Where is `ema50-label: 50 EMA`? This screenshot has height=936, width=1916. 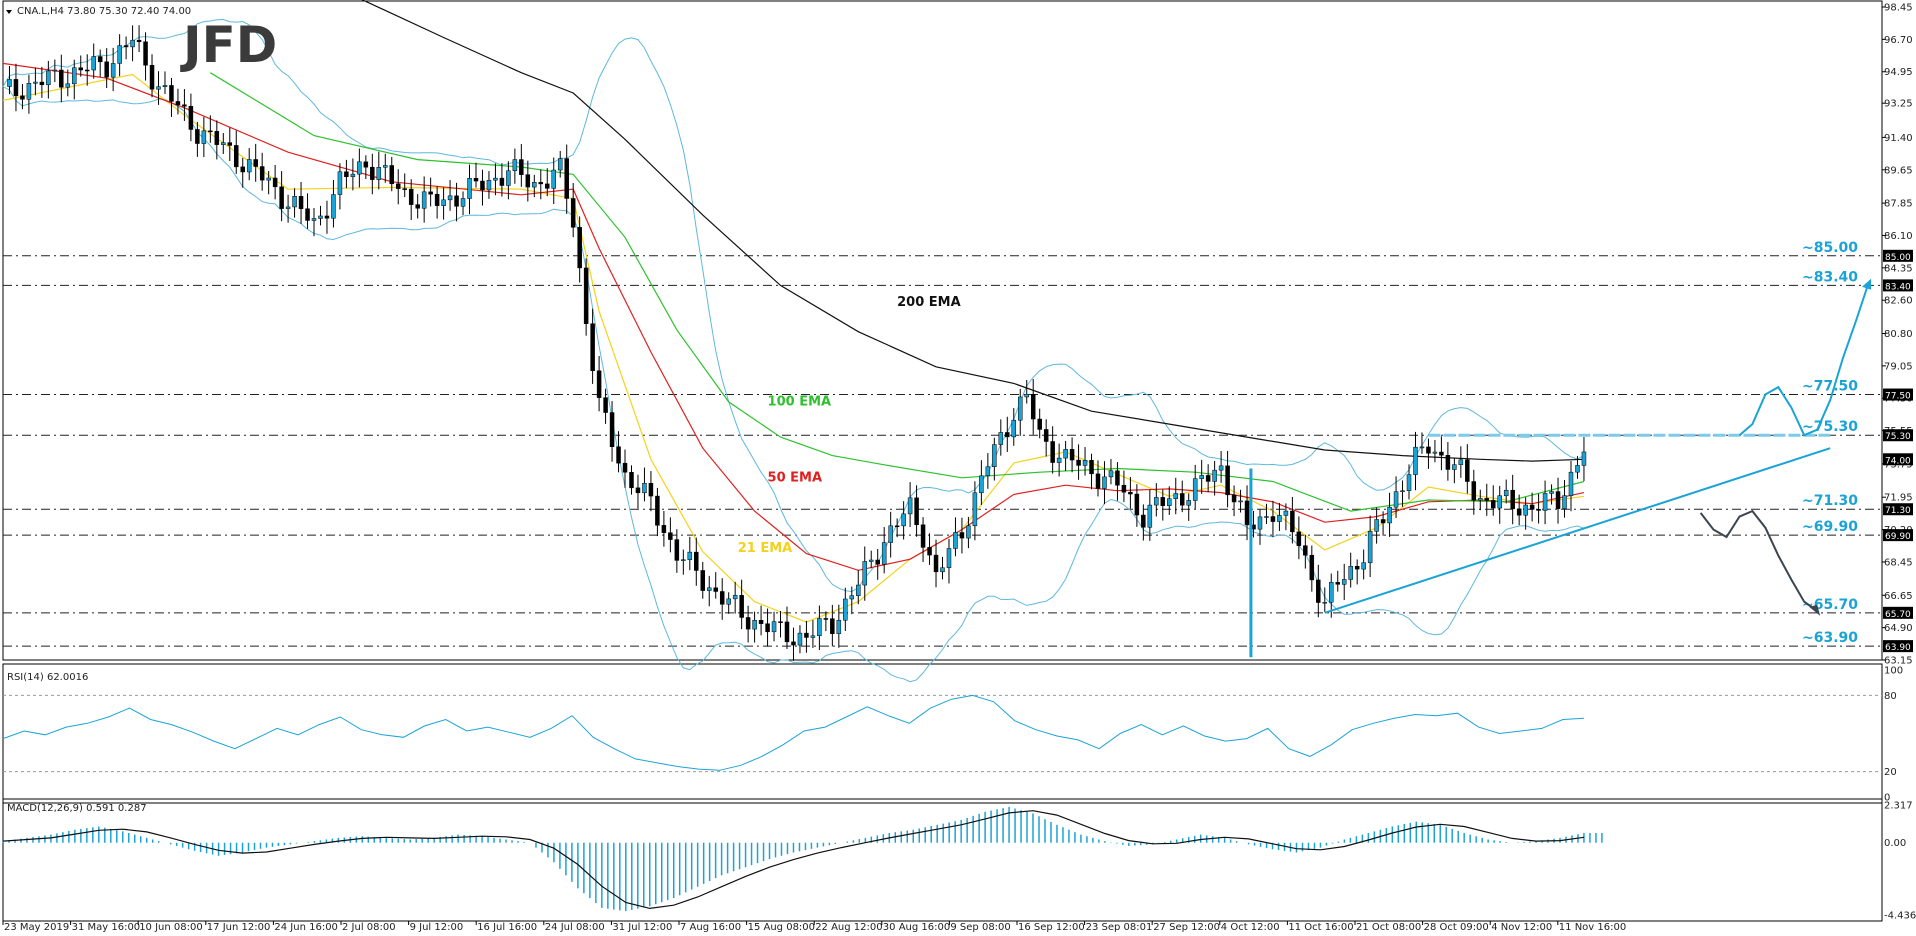
ema50-label: 50 EMA is located at coordinates (795, 477).